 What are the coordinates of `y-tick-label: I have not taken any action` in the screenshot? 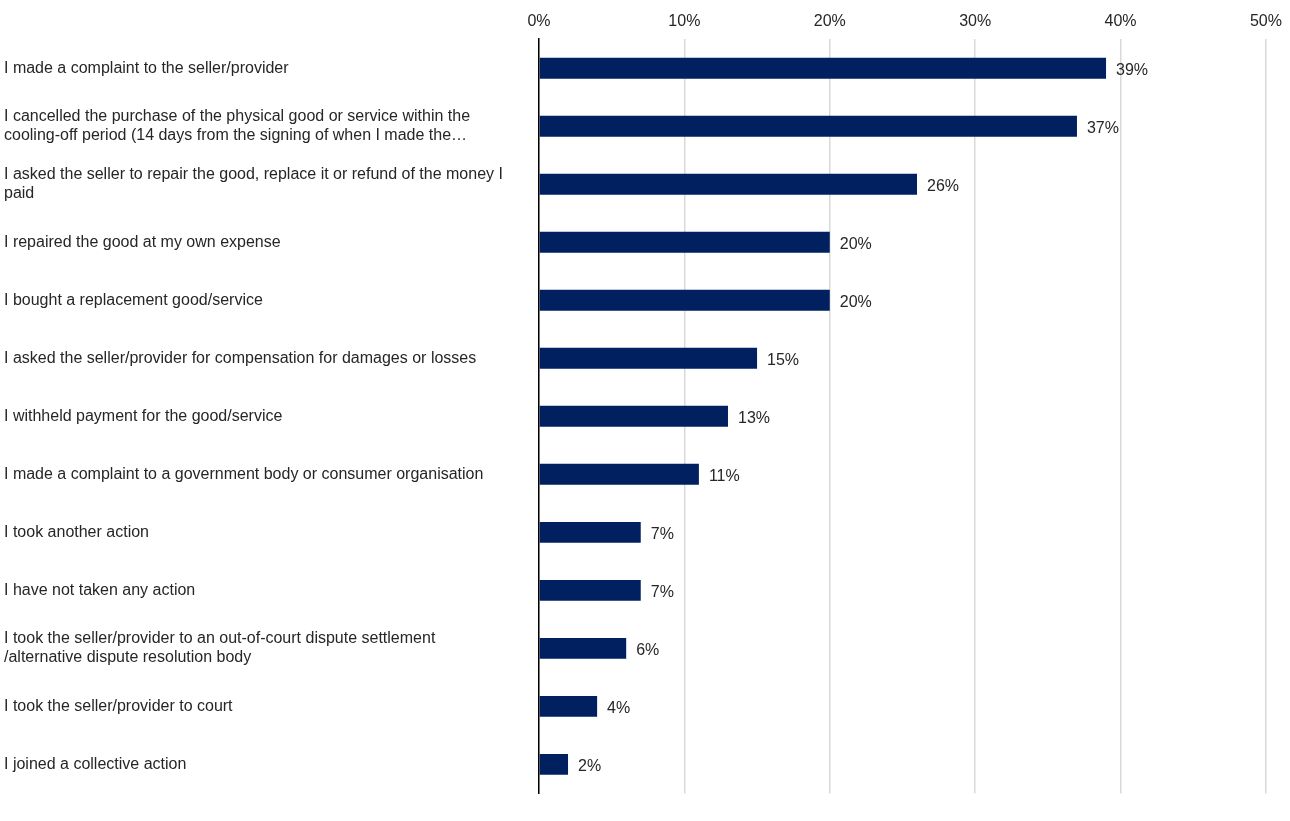 It's located at (100, 589).